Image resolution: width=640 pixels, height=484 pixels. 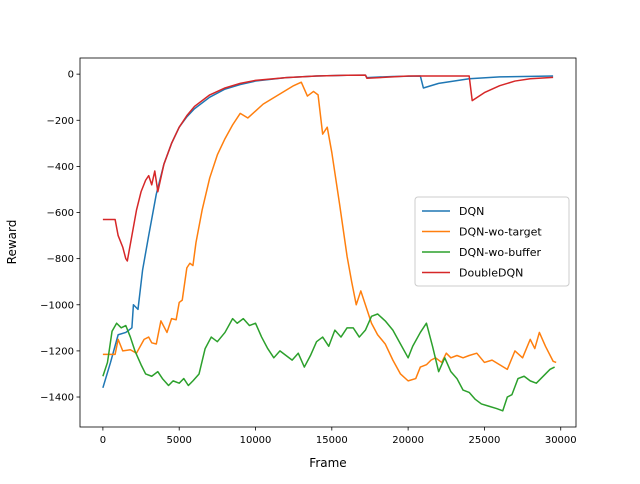 What do you see at coordinates (408, 440) in the screenshot?
I see `x-tick-label: 20000` at bounding box center [408, 440].